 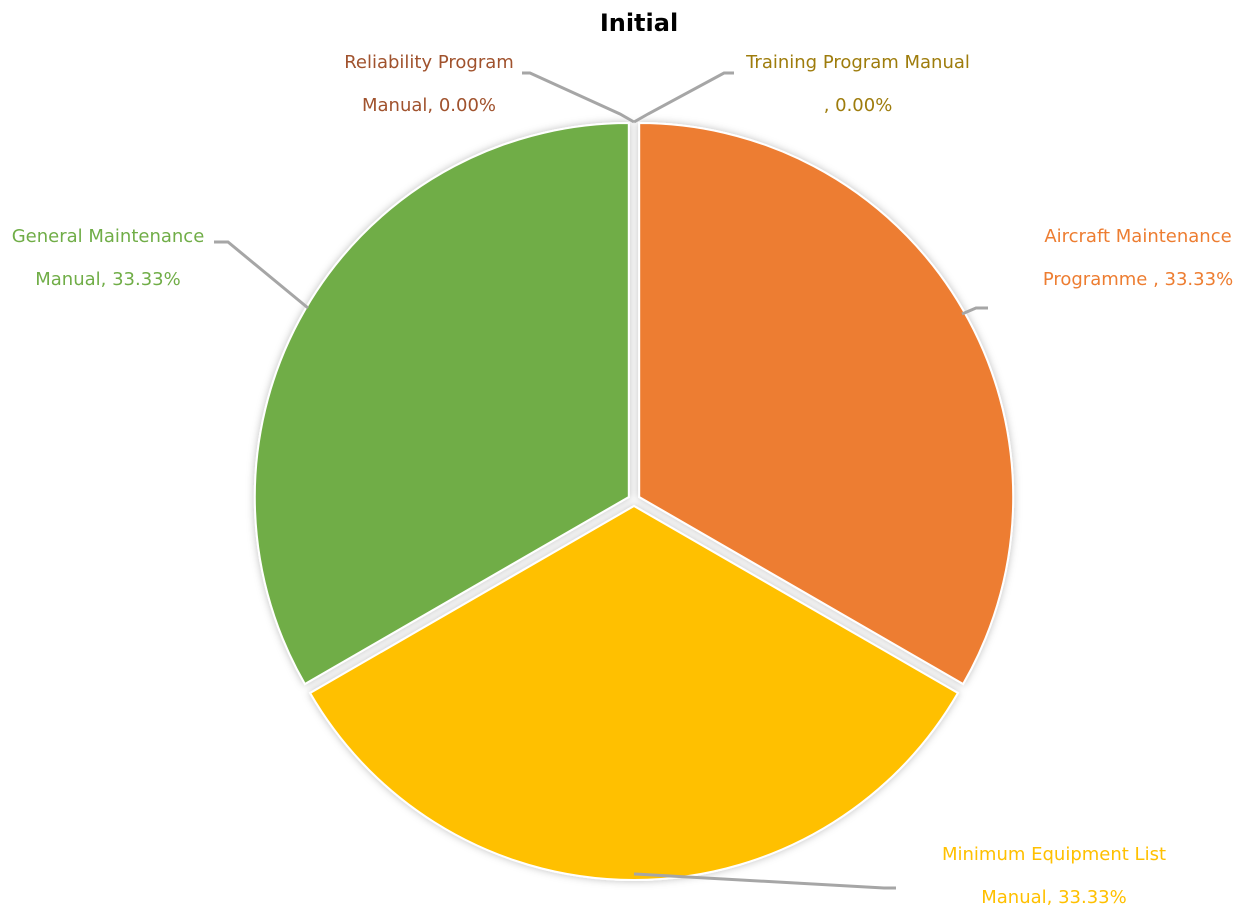 What do you see at coordinates (764, 881) in the screenshot?
I see `leader-line-minimum-equipment-list-manual` at bounding box center [764, 881].